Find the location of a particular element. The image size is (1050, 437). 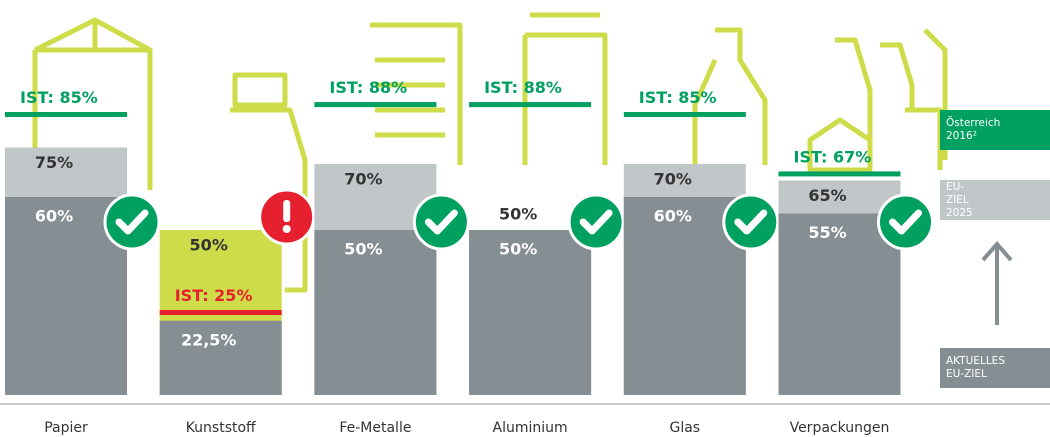

carton-icon is located at coordinates (92, 103).